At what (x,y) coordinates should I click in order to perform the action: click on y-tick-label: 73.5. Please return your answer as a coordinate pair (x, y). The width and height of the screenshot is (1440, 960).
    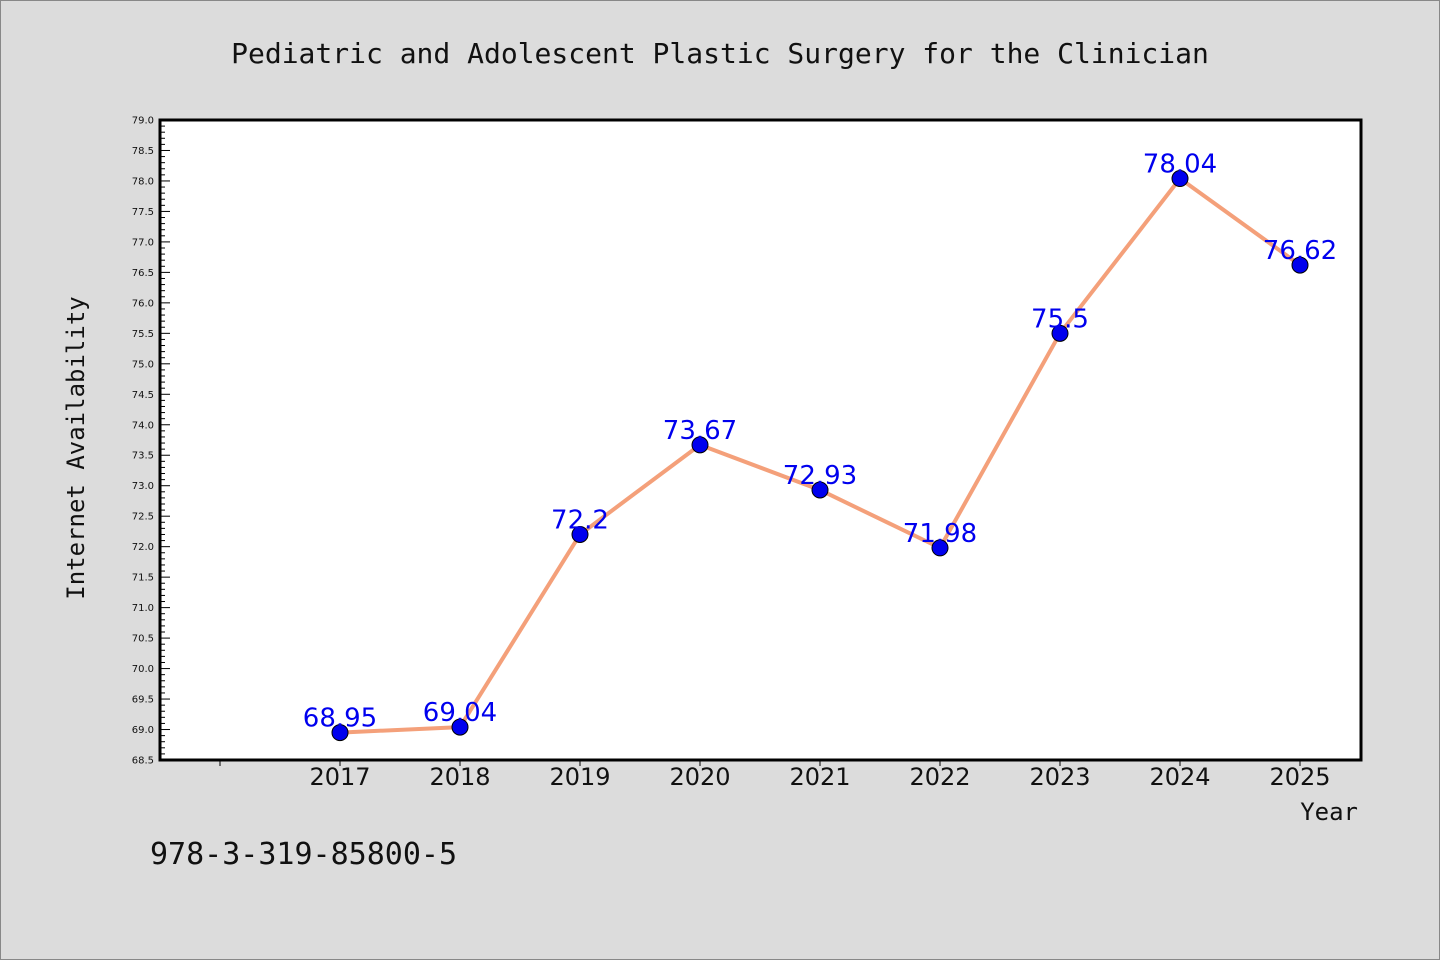
    Looking at the image, I should click on (143, 456).